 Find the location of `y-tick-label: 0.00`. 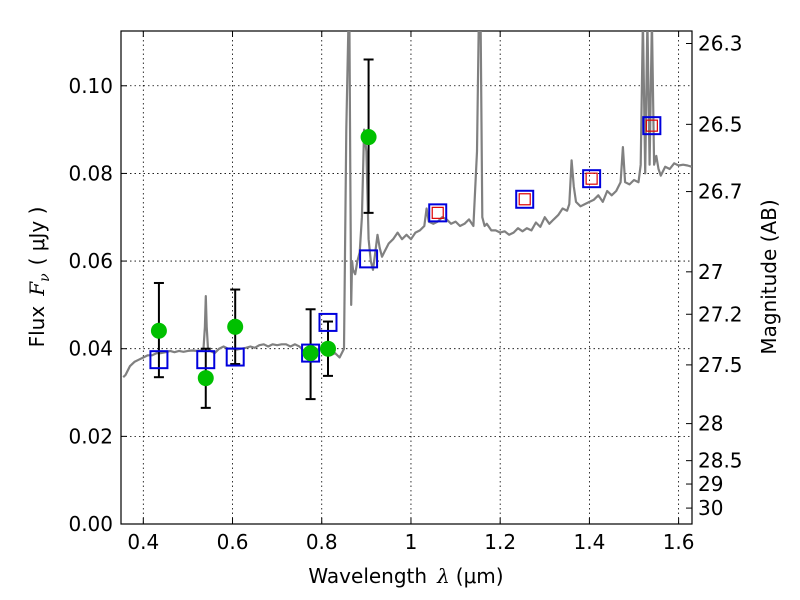

y-tick-label: 0.00 is located at coordinates (90, 524).